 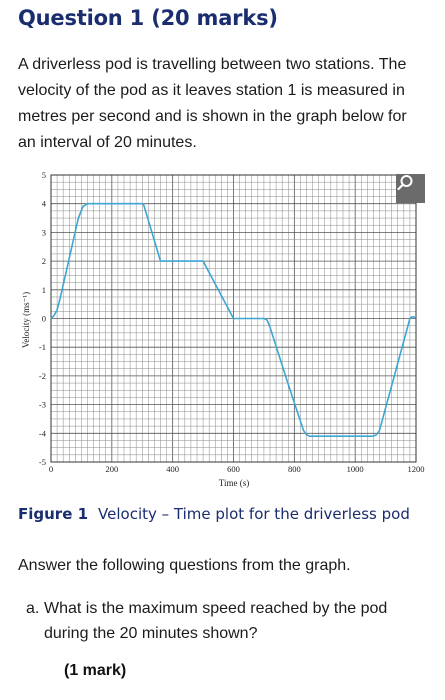 I want to click on y-tick-label: 0, so click(x=44, y=319).